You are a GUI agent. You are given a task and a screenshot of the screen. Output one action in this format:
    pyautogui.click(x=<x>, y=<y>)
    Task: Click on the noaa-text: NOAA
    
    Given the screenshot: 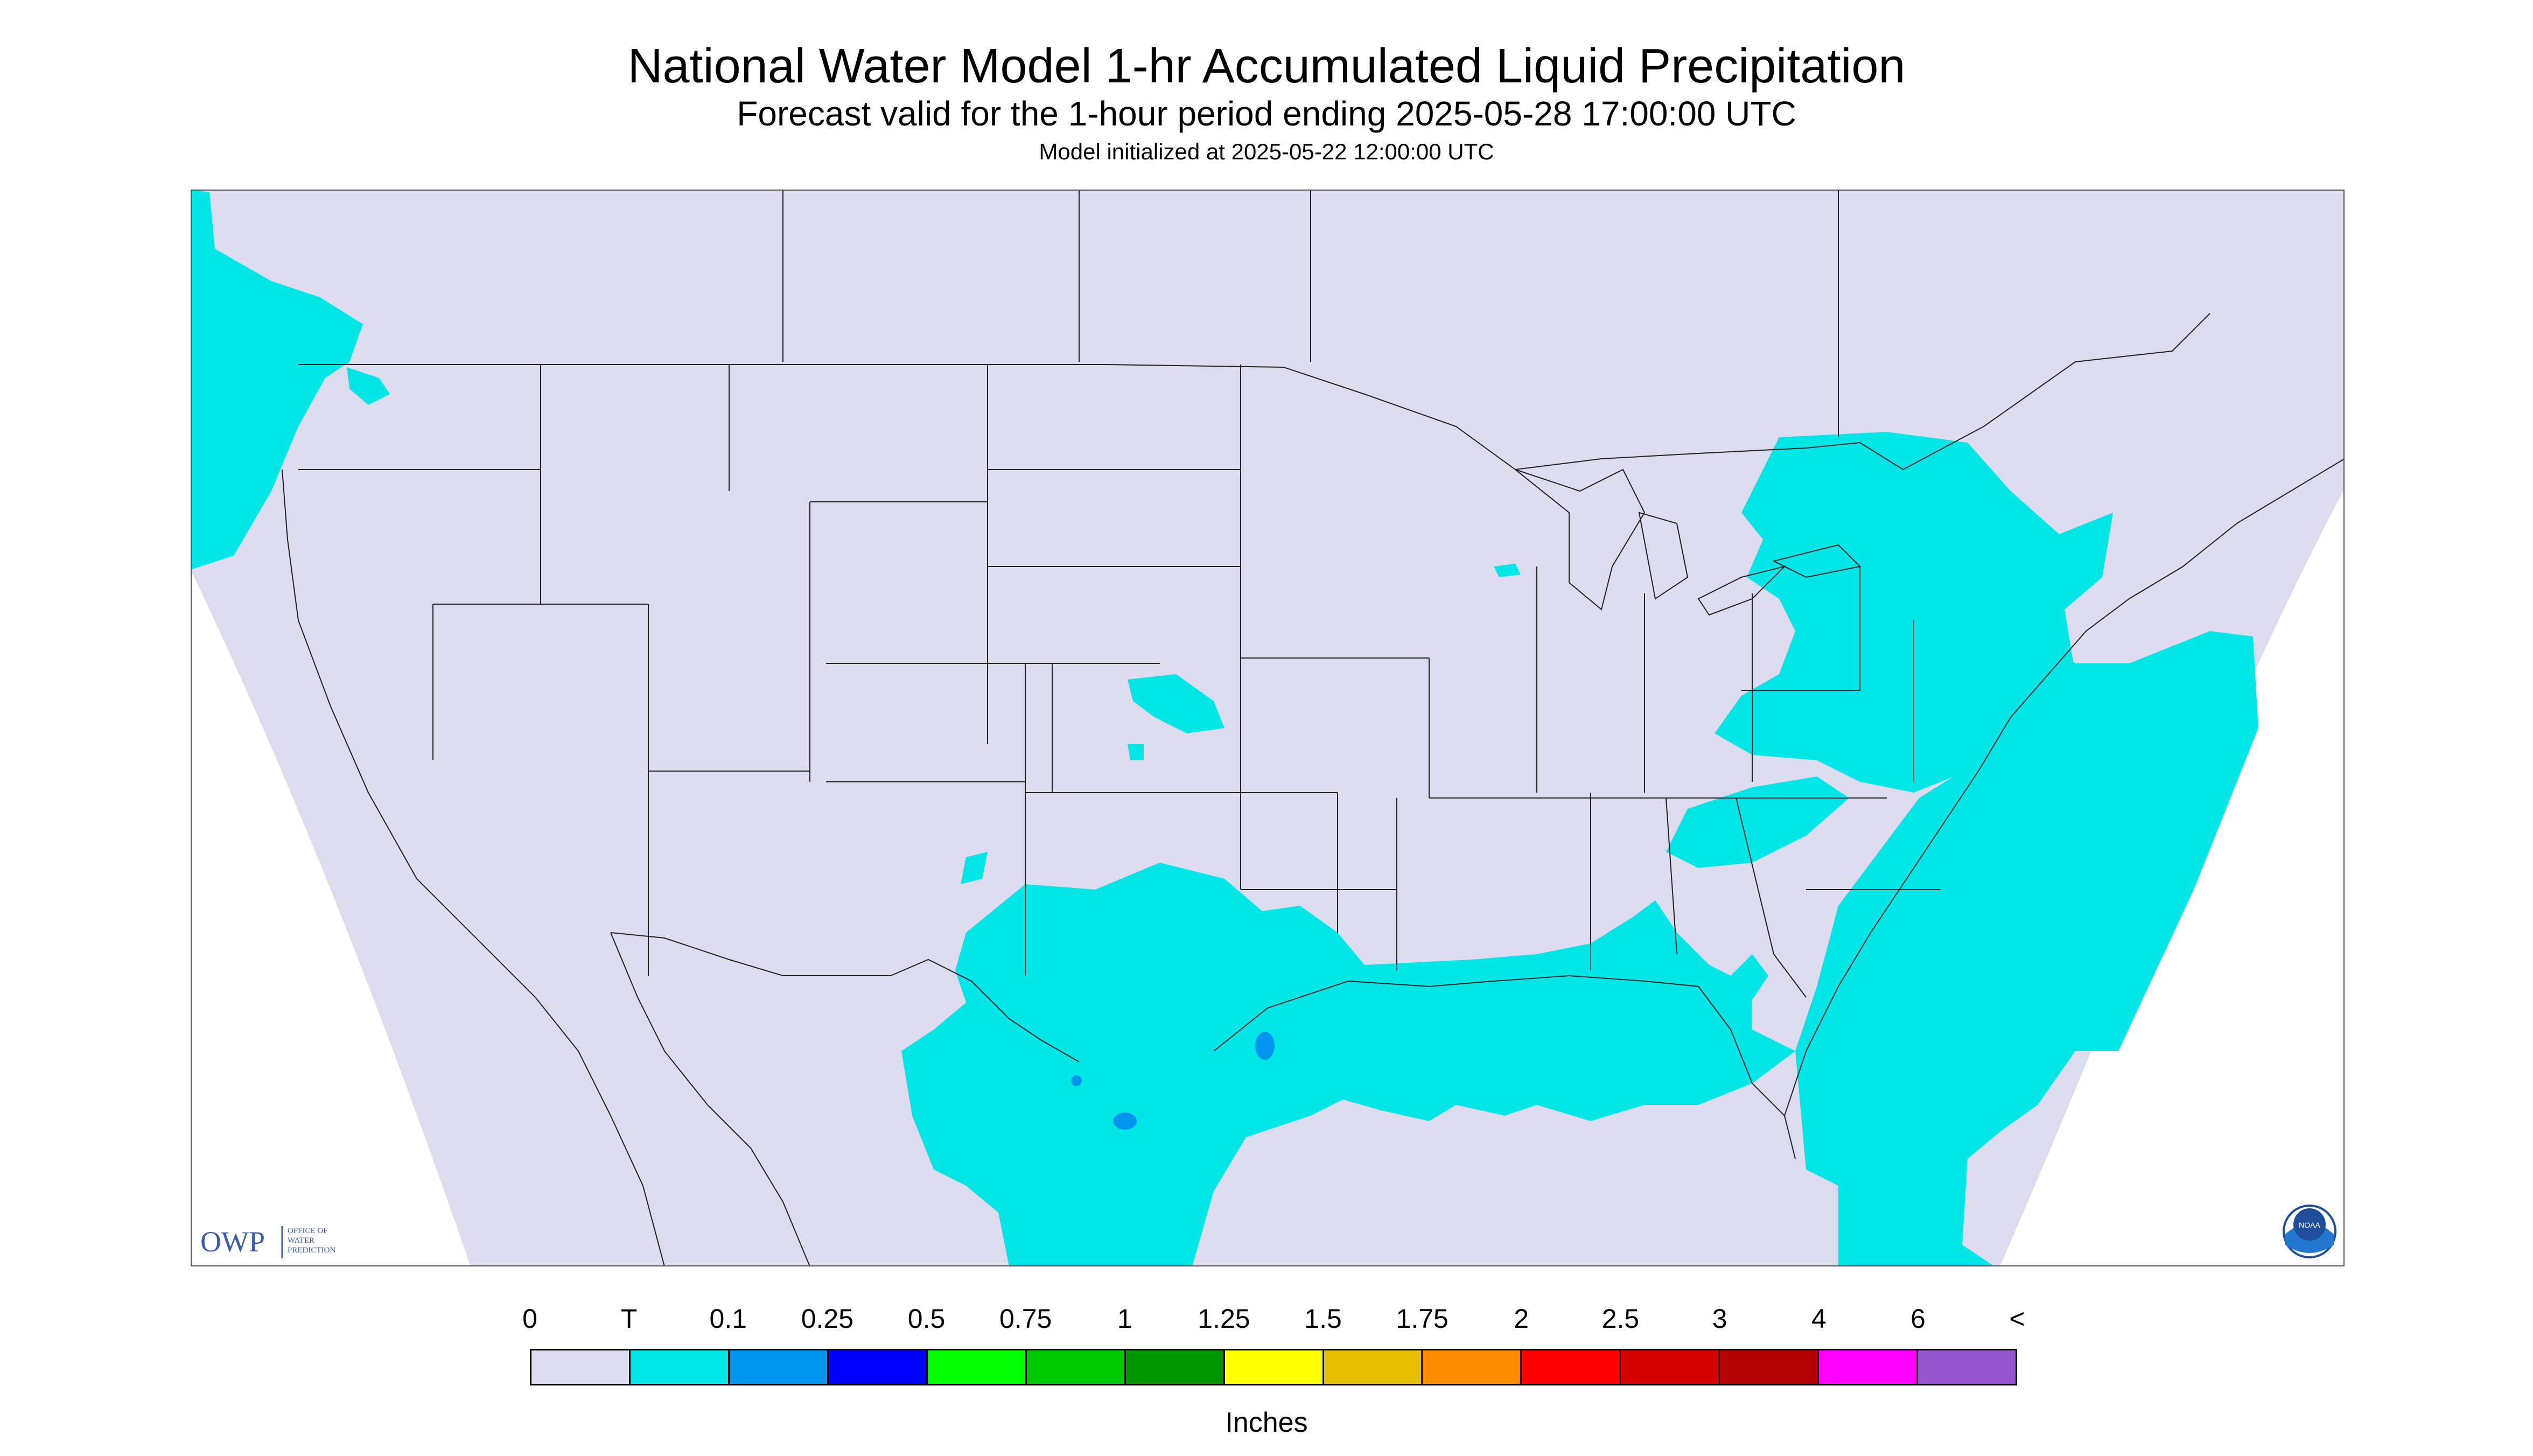 What is the action you would take?
    pyautogui.click(x=2309, y=1225)
    